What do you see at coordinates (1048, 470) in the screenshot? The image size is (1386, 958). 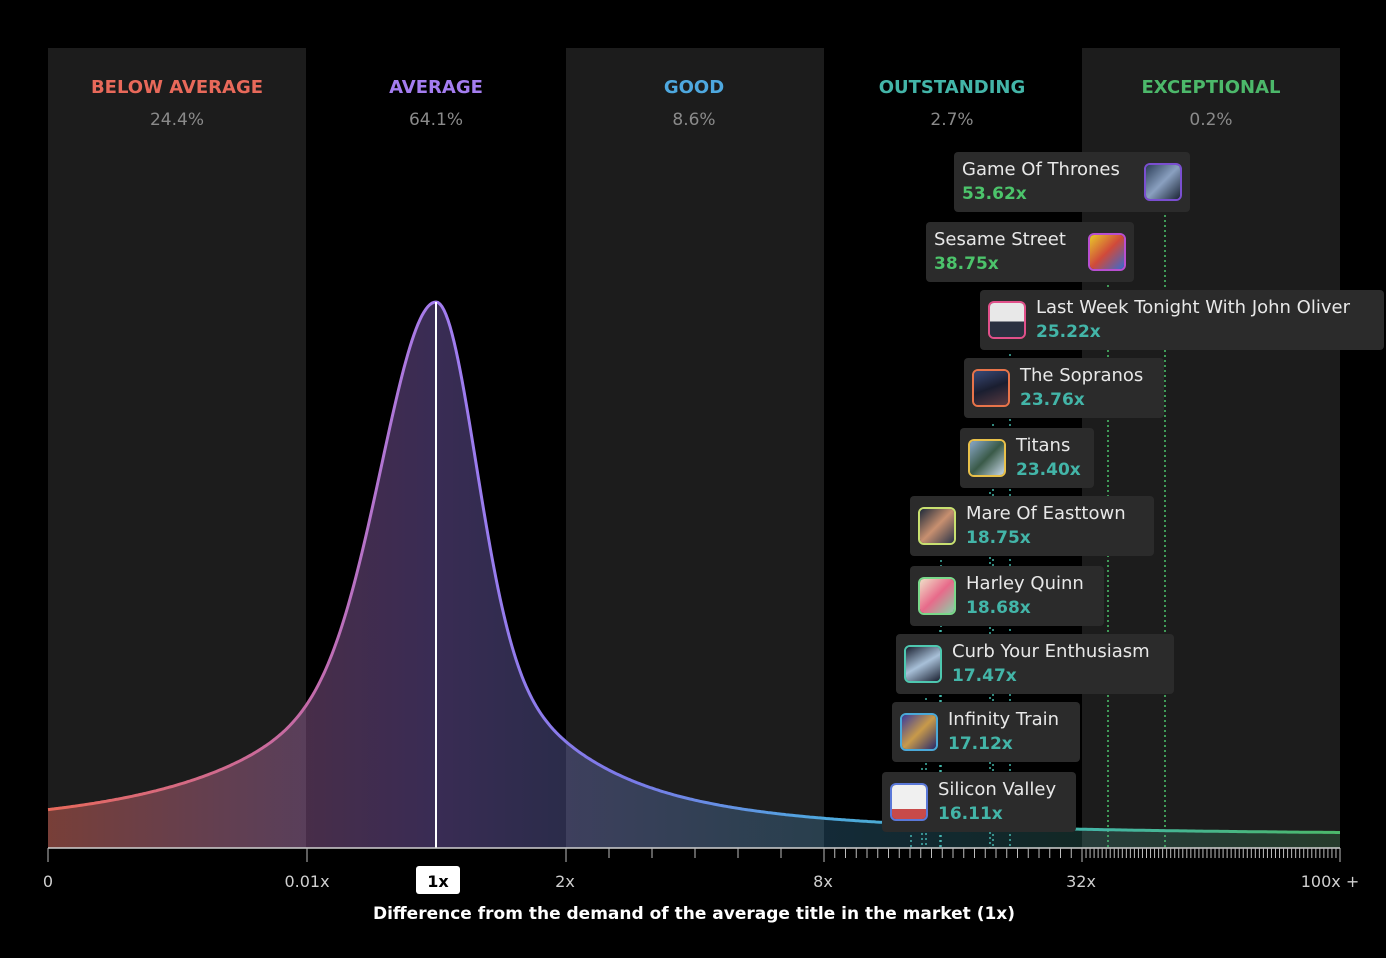 I see `title-value: 23.40x` at bounding box center [1048, 470].